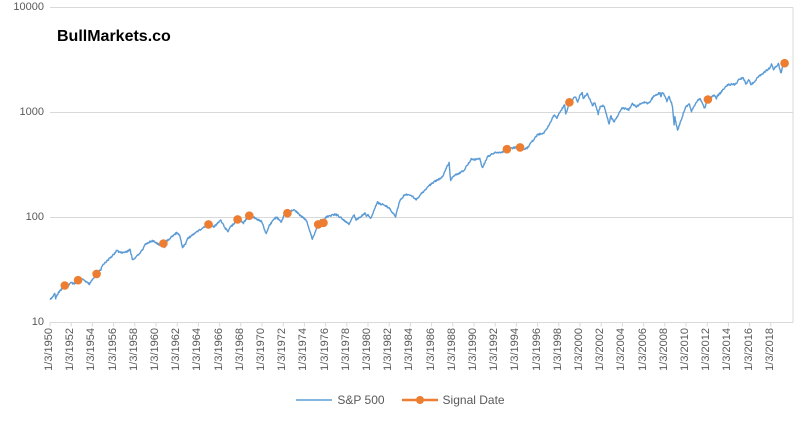  What do you see at coordinates (409, 349) in the screenshot?
I see `x-axis-label: 1/3/1984` at bounding box center [409, 349].